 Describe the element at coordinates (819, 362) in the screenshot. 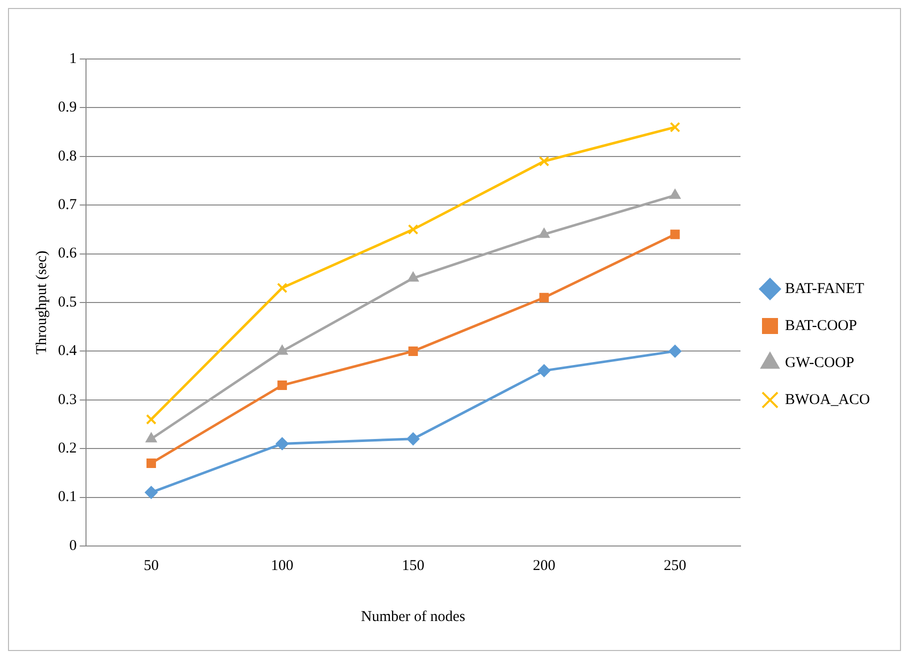

I see `legend-label: GW-COOP` at that location.